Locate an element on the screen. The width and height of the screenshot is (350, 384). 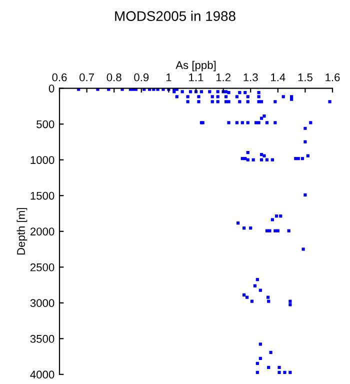
x-tick-label: 0.7 is located at coordinates (87, 77).